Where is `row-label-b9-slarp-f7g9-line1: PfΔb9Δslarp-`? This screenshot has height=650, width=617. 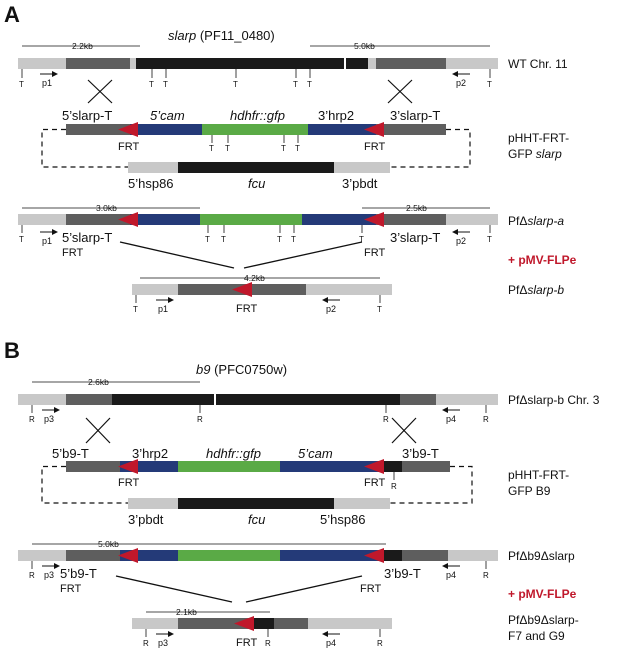
row-label-b9-slarp-f7g9-line1: PfΔb9Δslarp- is located at coordinates (543, 620).